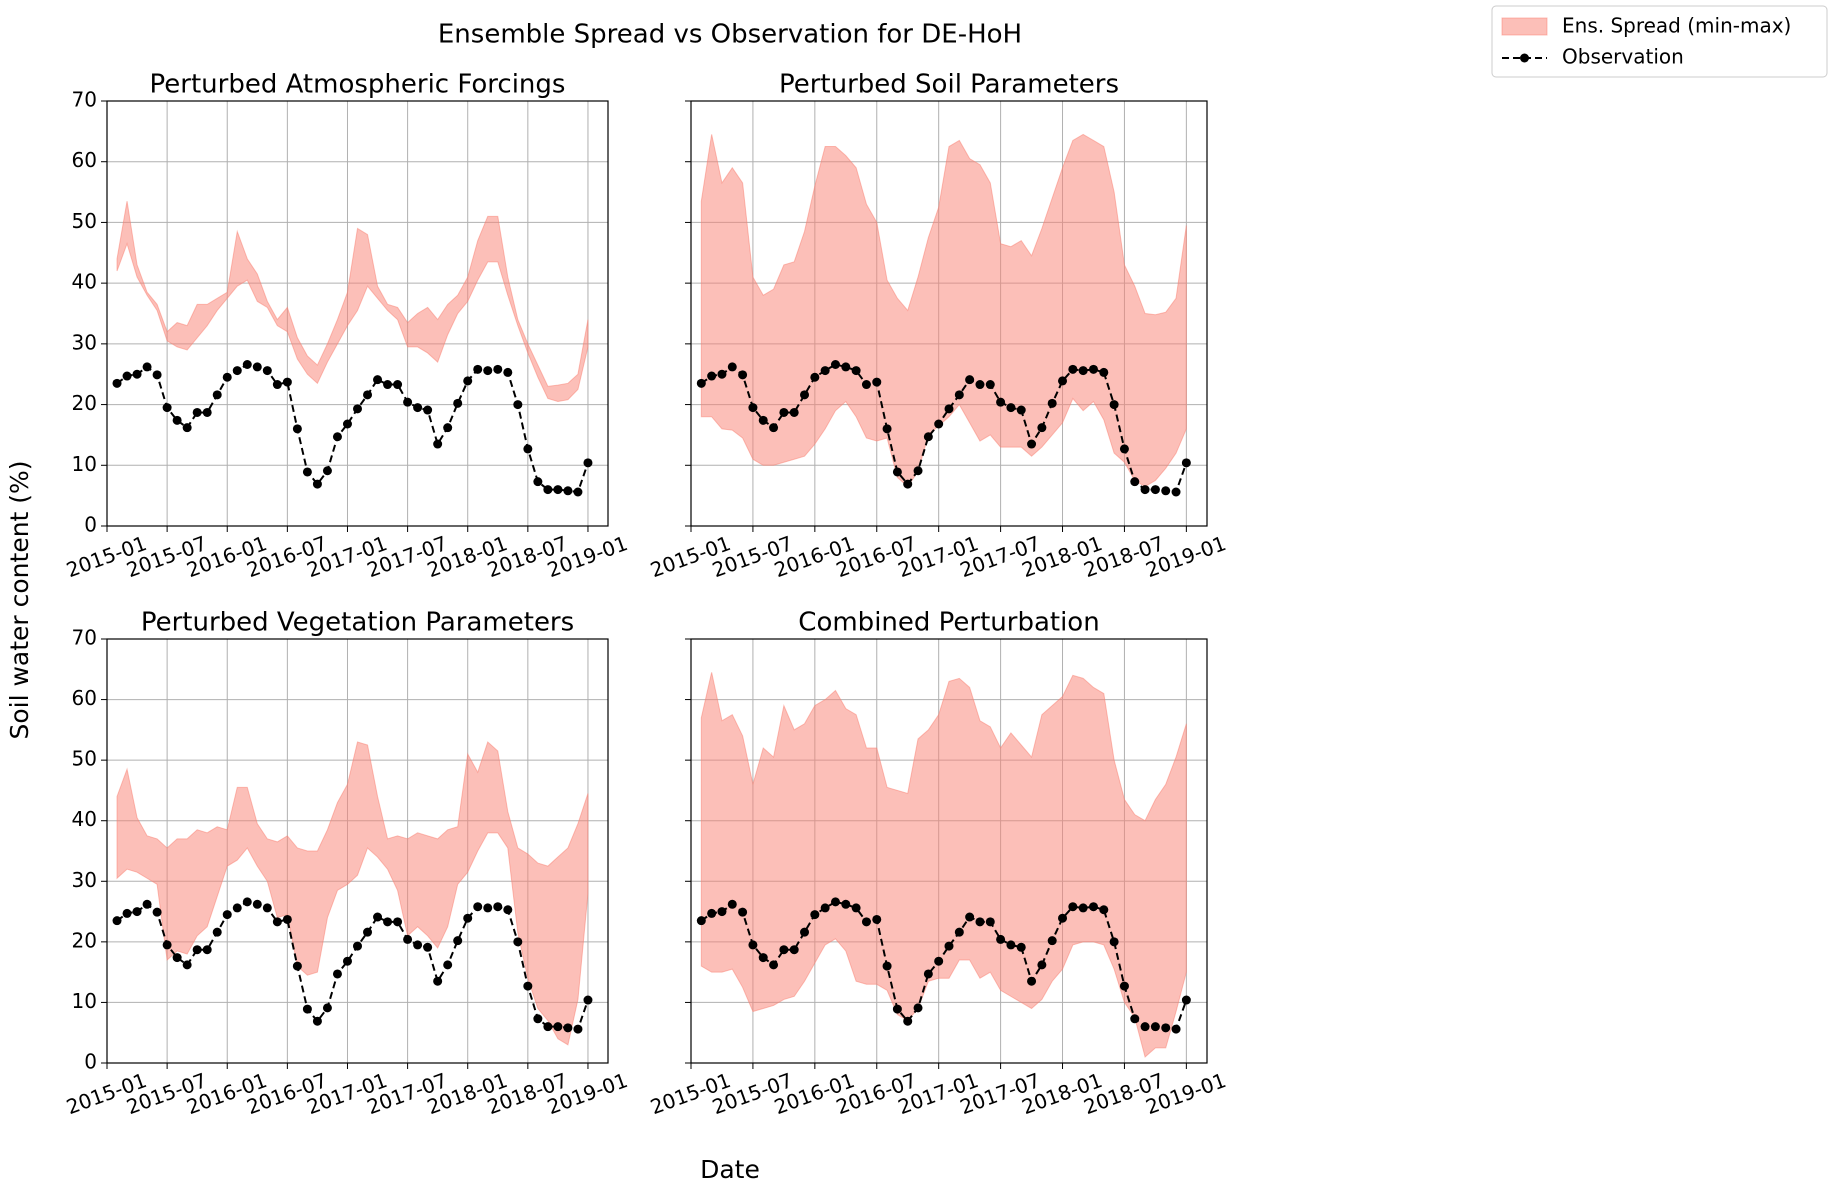 The image size is (1836, 1196). Describe the element at coordinates (357, 623) in the screenshot. I see `subplot-title: Perturbed Vegetation Parameters` at that location.